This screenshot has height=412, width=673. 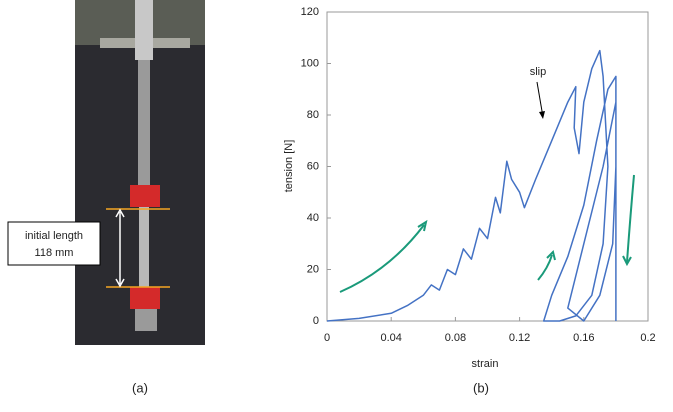 I want to click on y-tick-label: 120, so click(x=310, y=12).